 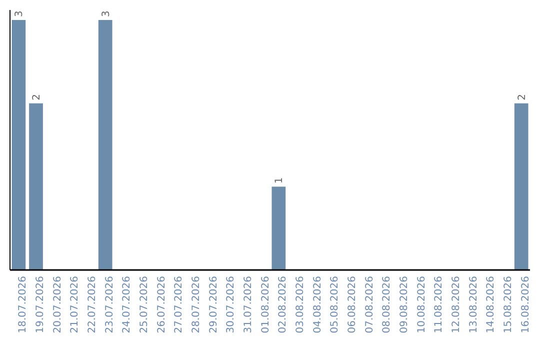 What do you see at coordinates (75, 305) in the screenshot?
I see `x-tick-label: 21.07.2026` at bounding box center [75, 305].